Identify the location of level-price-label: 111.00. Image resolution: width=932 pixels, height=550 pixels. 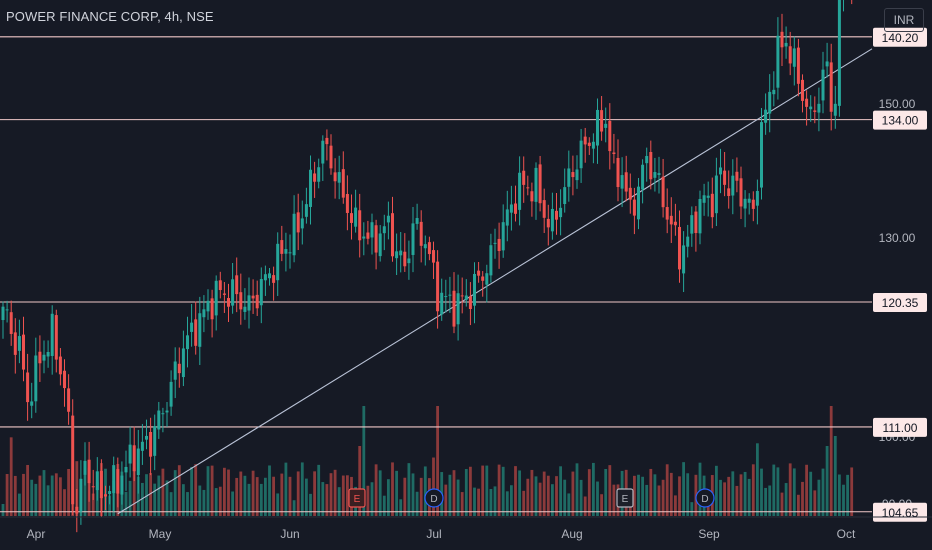
(900, 427).